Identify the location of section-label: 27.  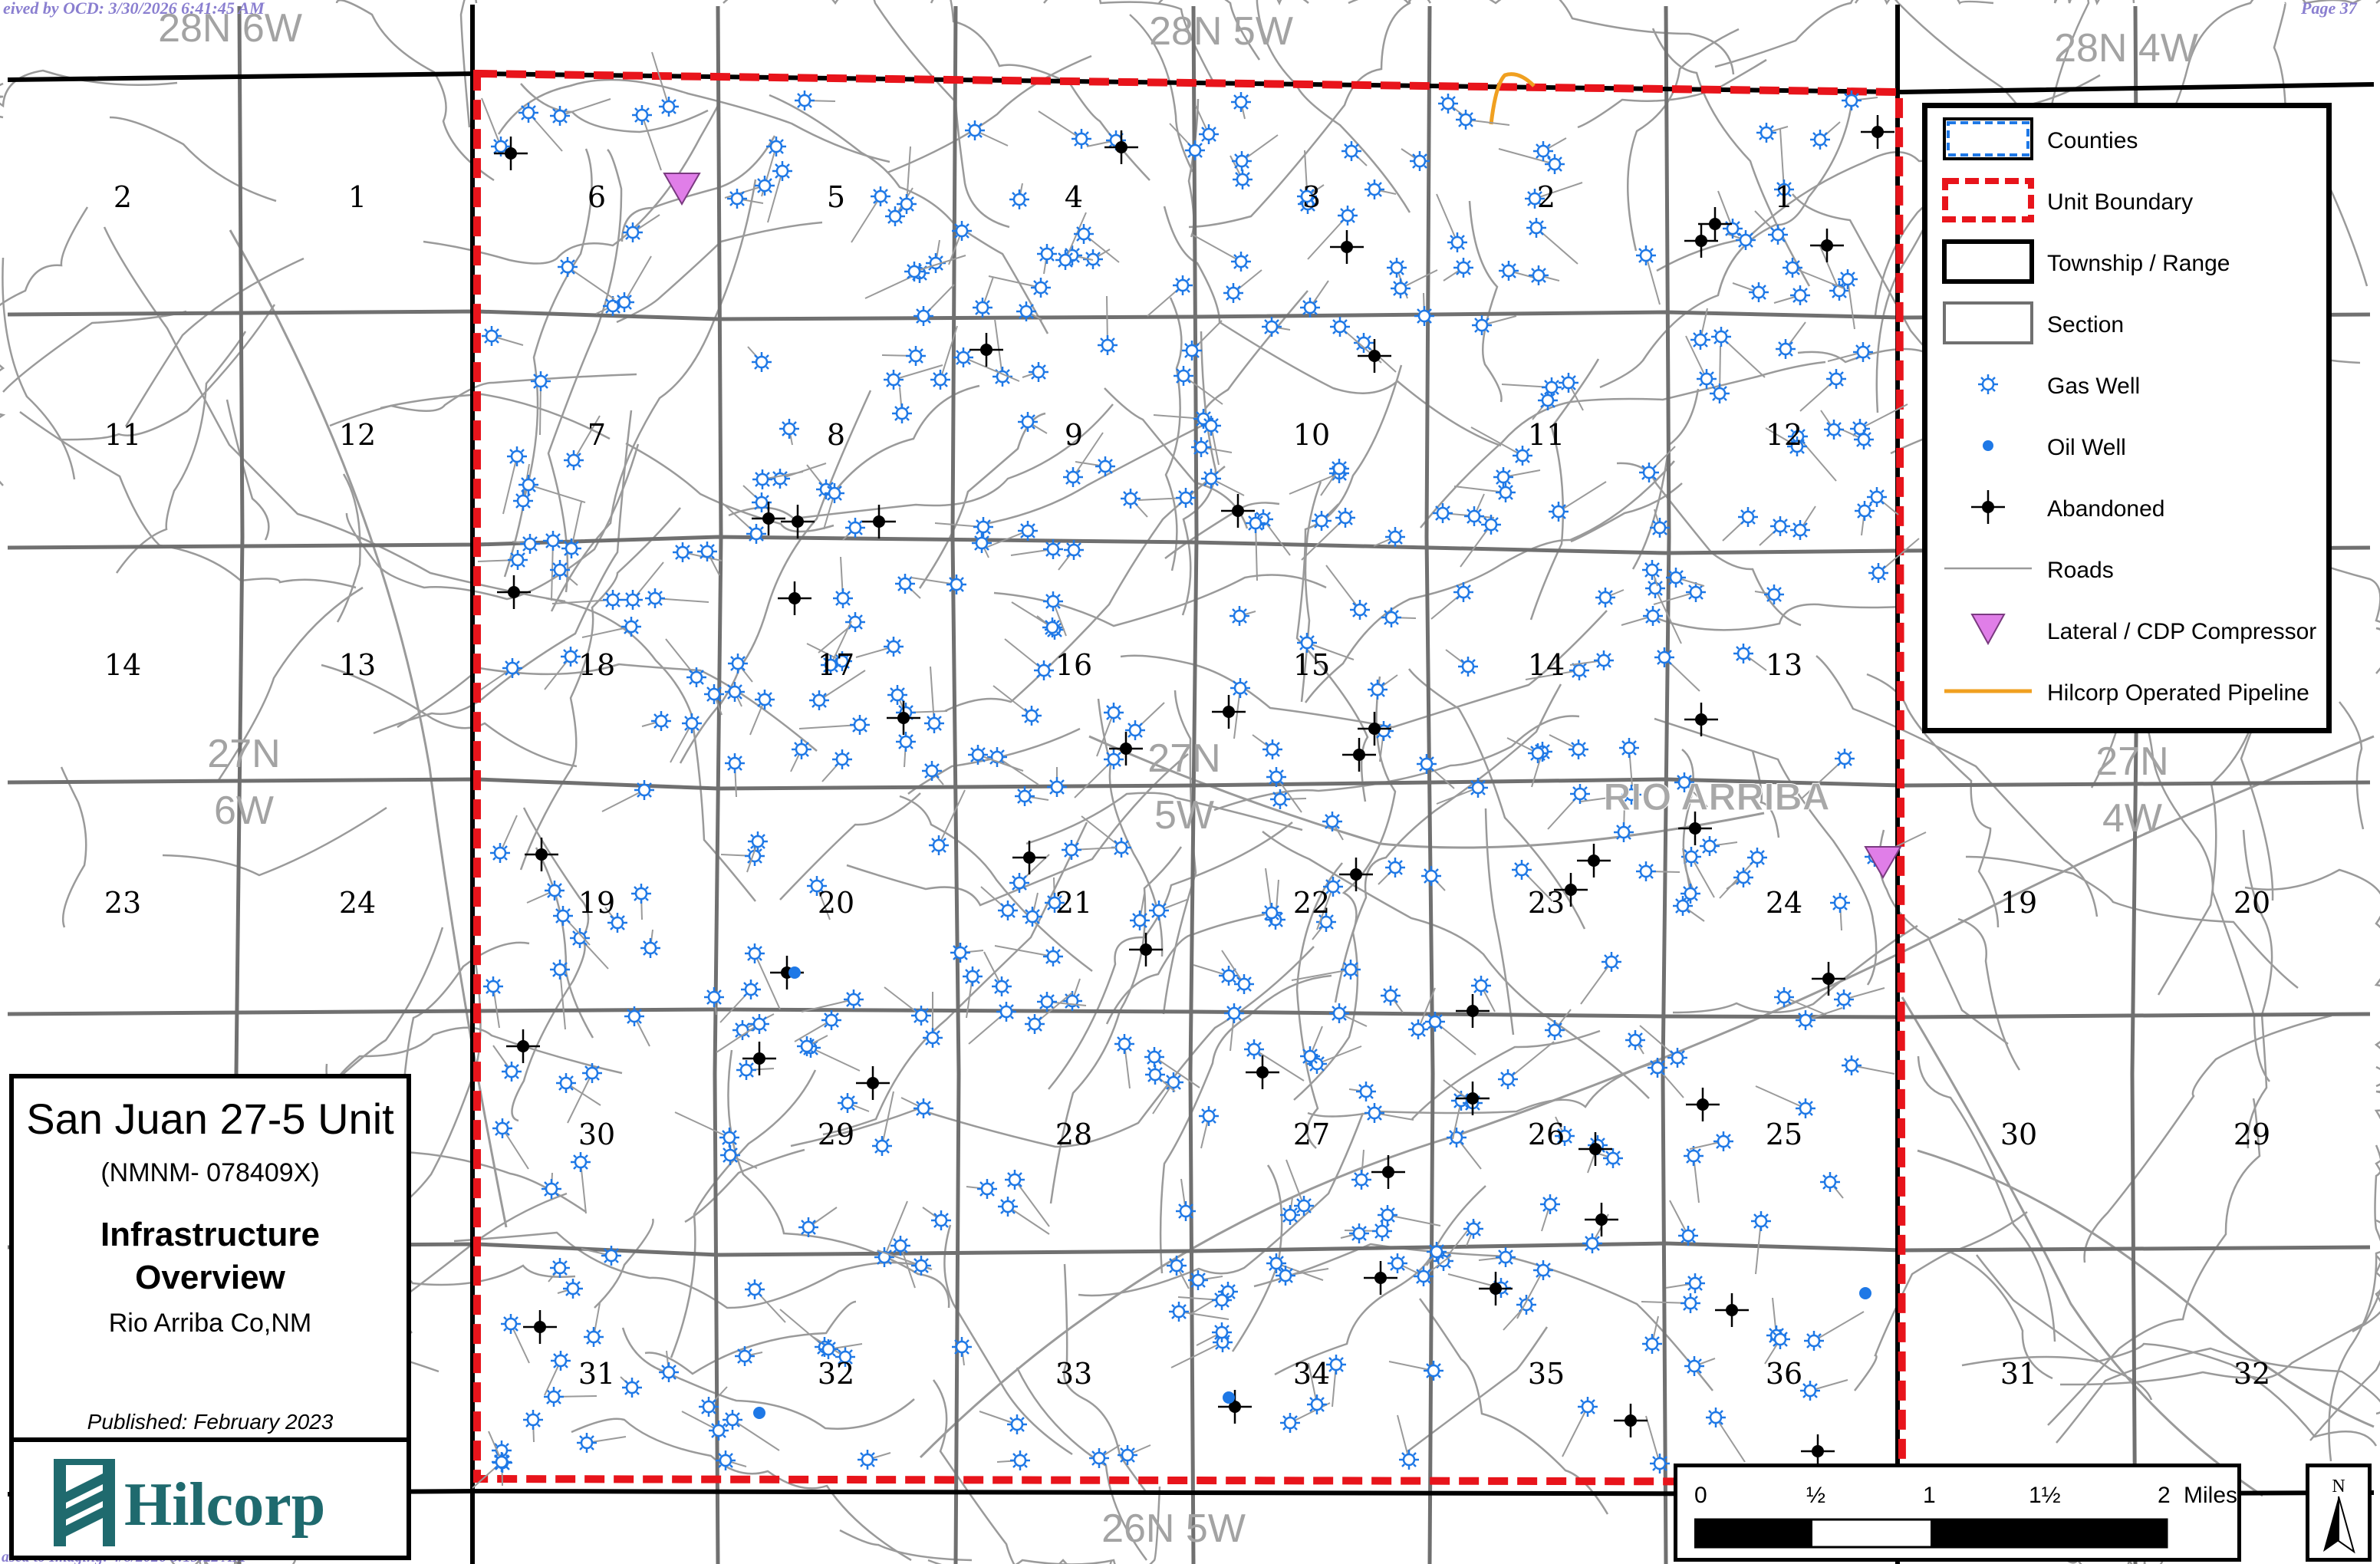
(1311, 1134).